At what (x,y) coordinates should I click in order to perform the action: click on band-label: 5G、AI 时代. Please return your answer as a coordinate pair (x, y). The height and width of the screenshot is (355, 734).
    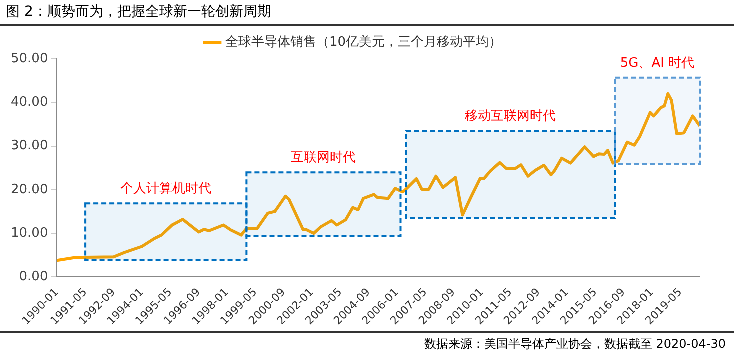
    Looking at the image, I should click on (657, 63).